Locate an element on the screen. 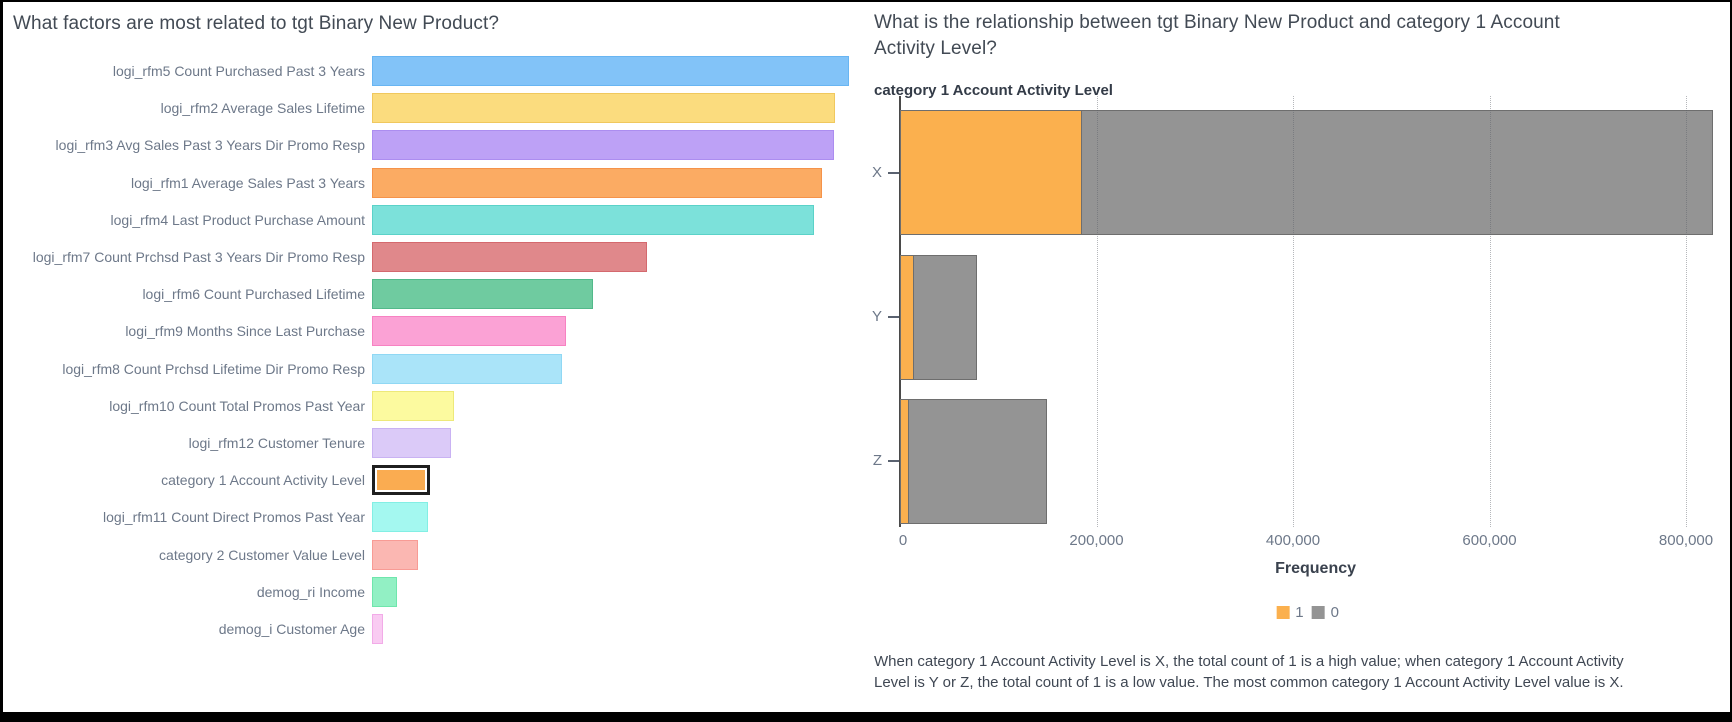 This screenshot has width=1732, height=722. x-axis-title: Frequency is located at coordinates (1316, 568).